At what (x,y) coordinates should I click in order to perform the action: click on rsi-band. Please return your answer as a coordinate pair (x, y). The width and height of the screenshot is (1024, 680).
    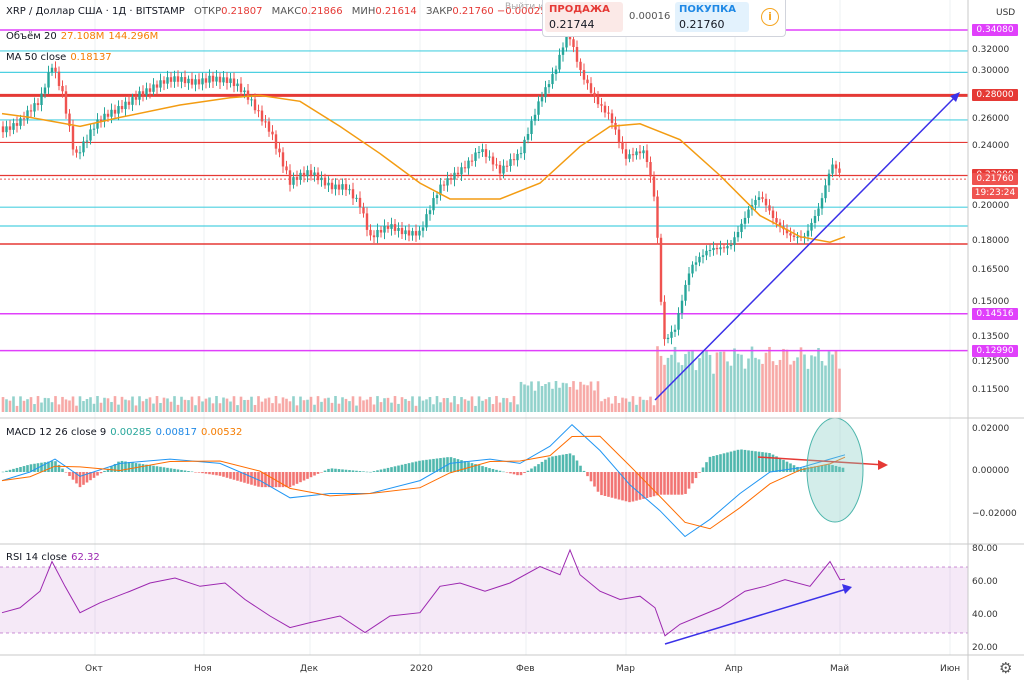
    Looking at the image, I should click on (484, 600).